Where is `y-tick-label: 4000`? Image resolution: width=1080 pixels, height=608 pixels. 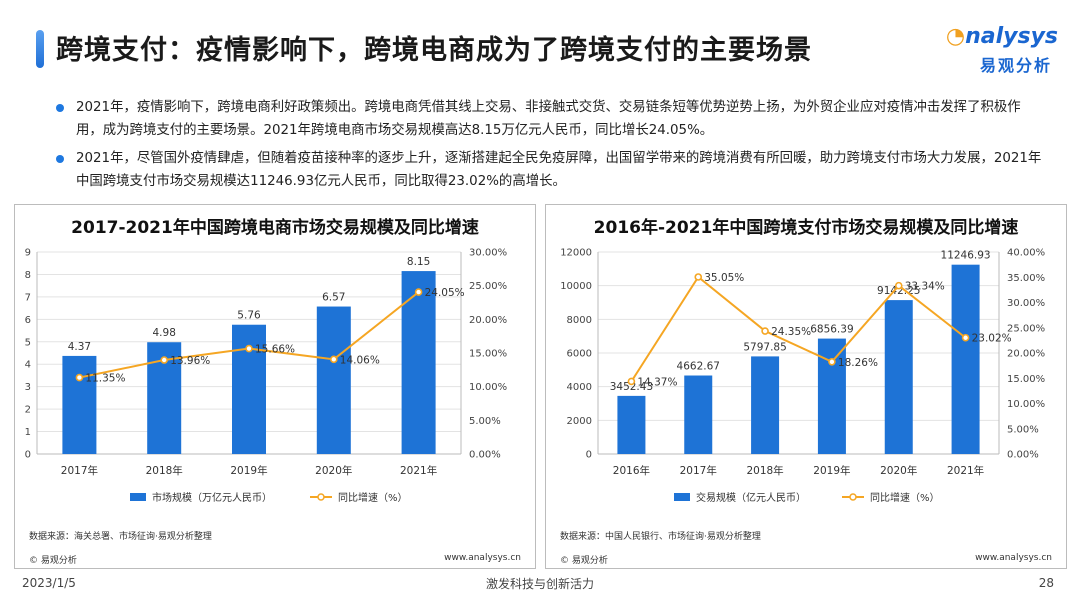 y-tick-label: 4000 is located at coordinates (579, 387).